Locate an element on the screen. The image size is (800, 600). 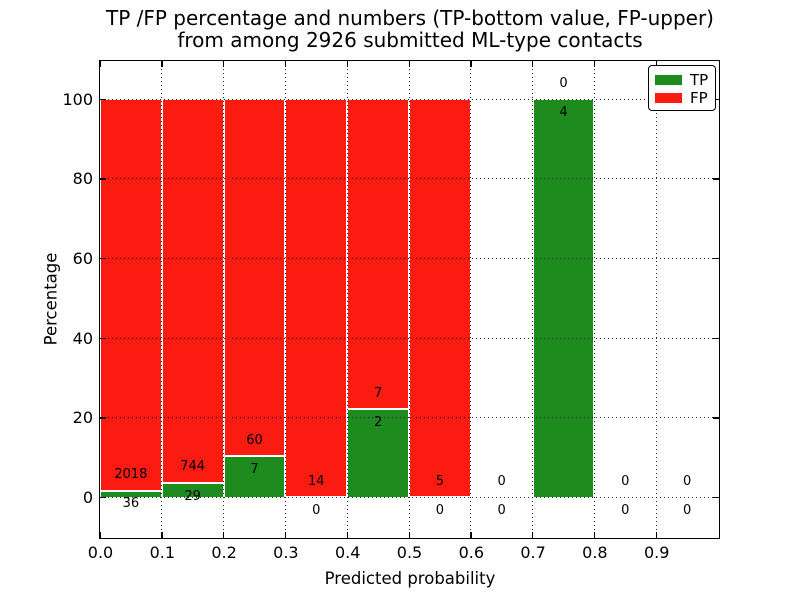
x-tick-label: 0.8 is located at coordinates (595, 552).